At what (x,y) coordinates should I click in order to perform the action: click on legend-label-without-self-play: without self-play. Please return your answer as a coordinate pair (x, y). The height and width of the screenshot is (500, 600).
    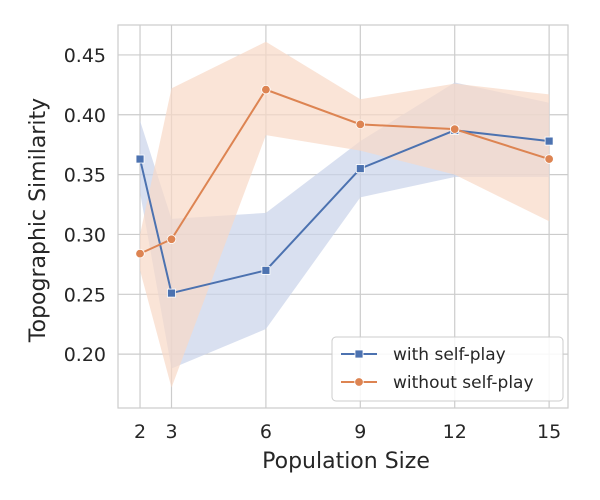
    Looking at the image, I should click on (463, 383).